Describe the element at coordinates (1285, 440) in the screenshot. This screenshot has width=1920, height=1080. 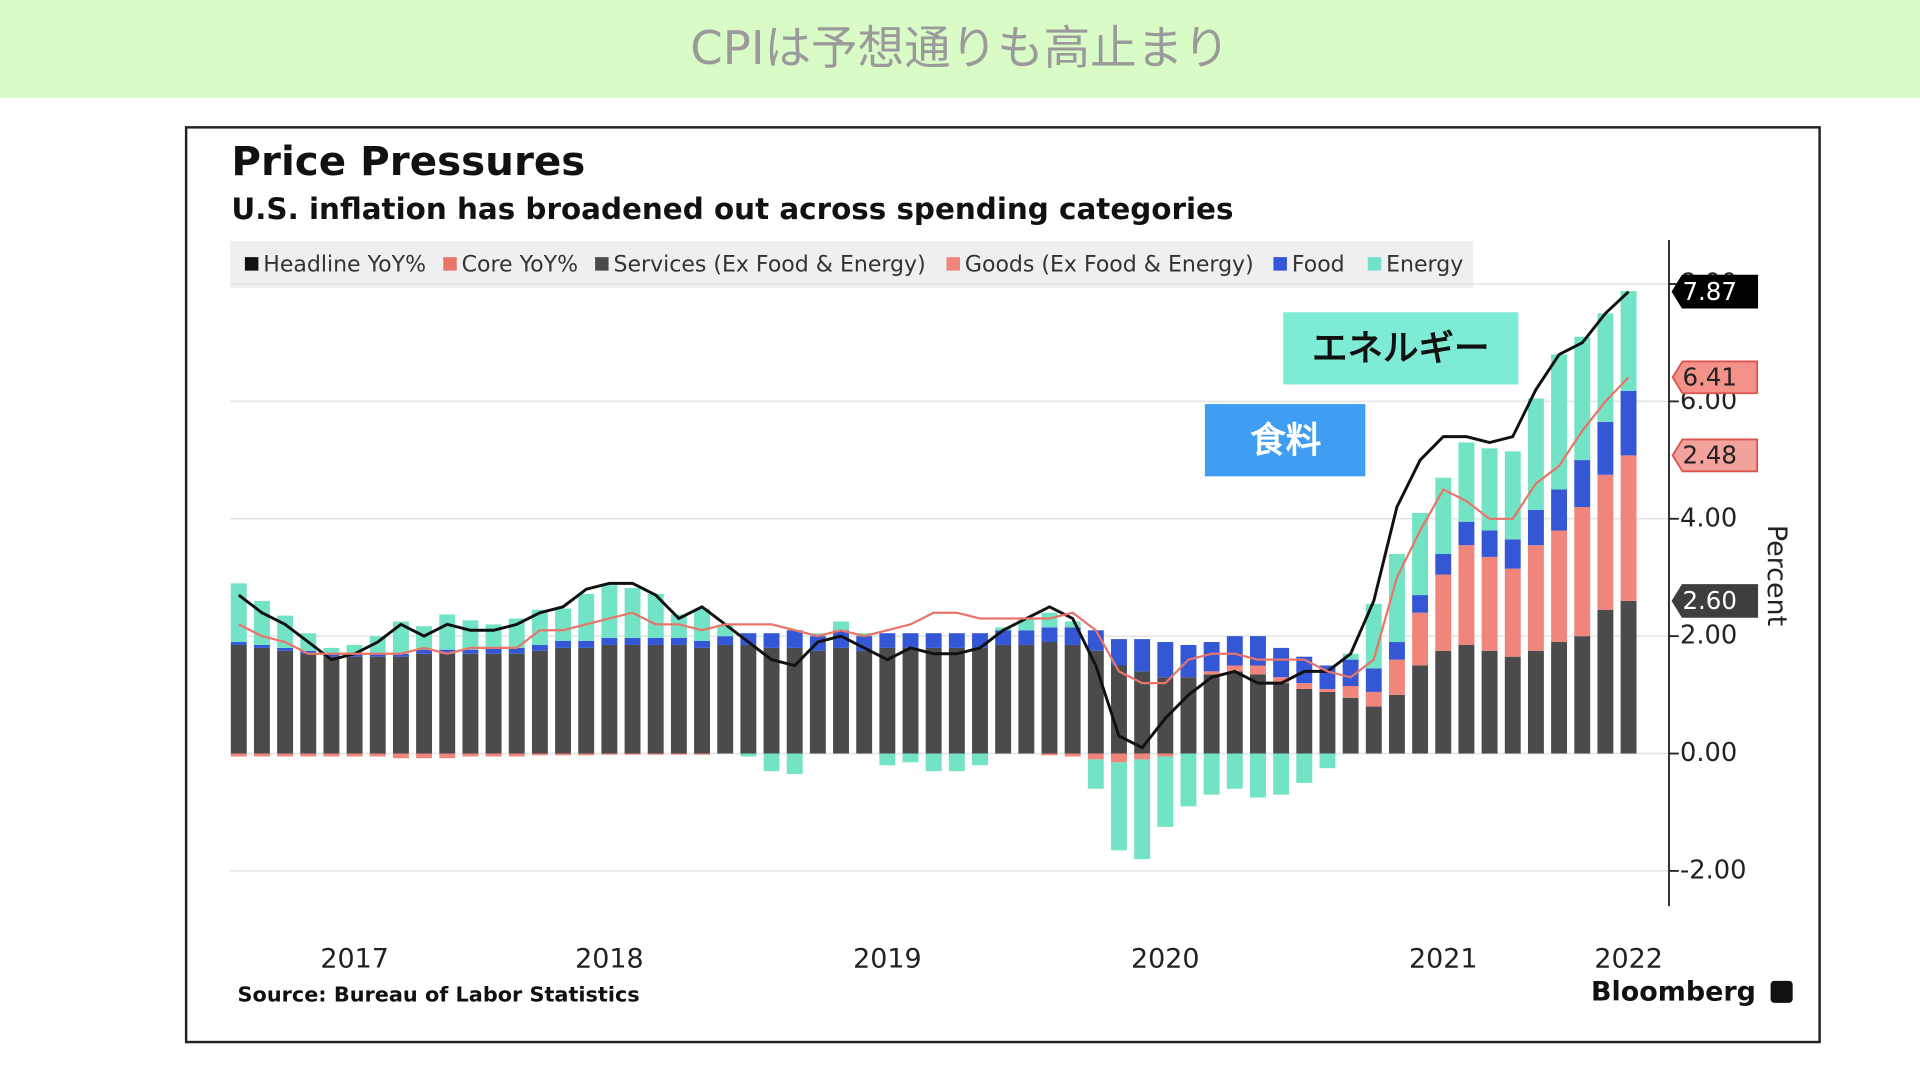
I see `annotation: 食料` at that location.